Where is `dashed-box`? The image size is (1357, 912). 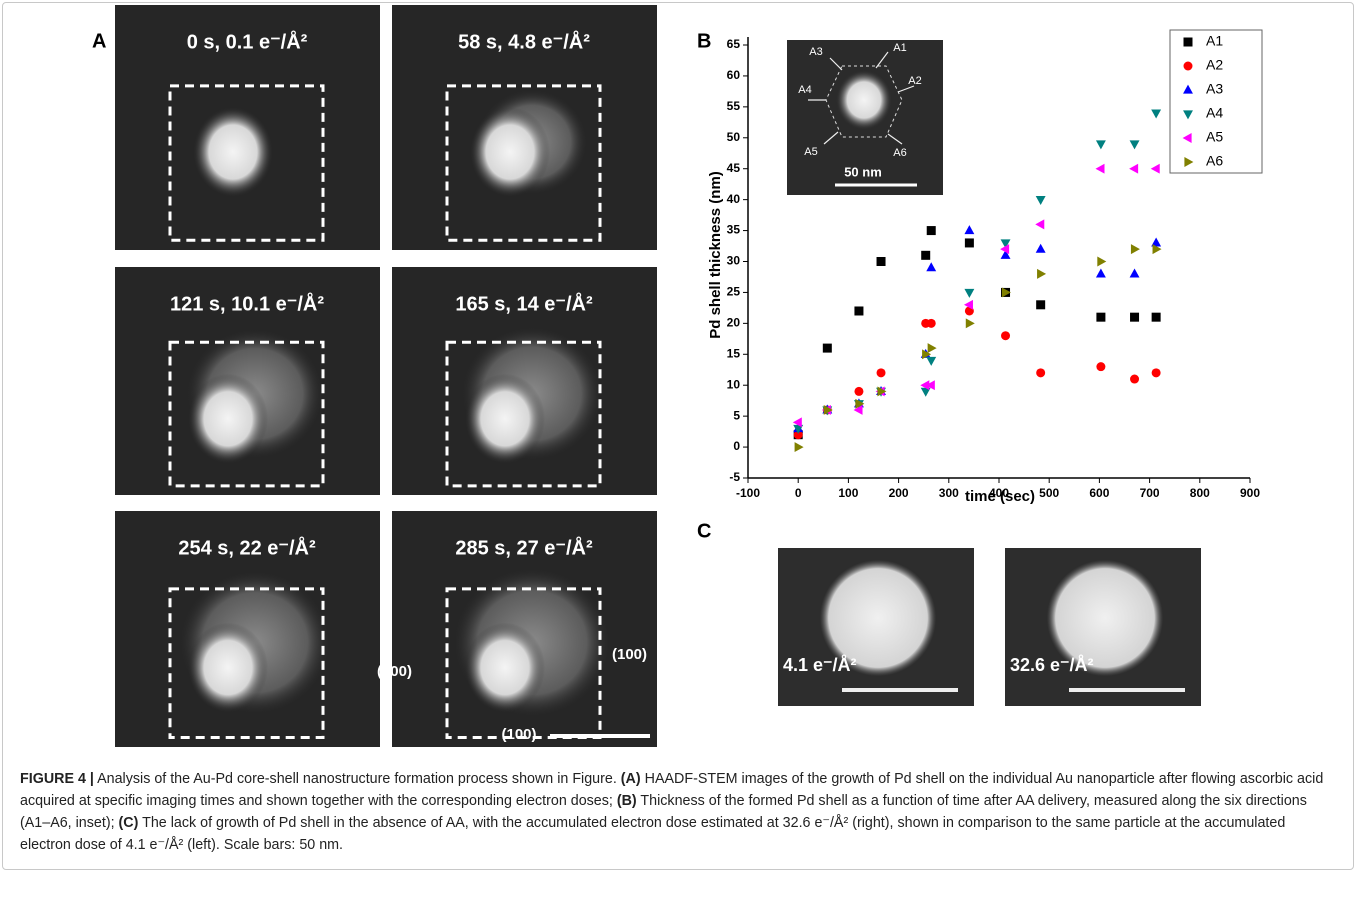 dashed-box is located at coordinates (523, 414).